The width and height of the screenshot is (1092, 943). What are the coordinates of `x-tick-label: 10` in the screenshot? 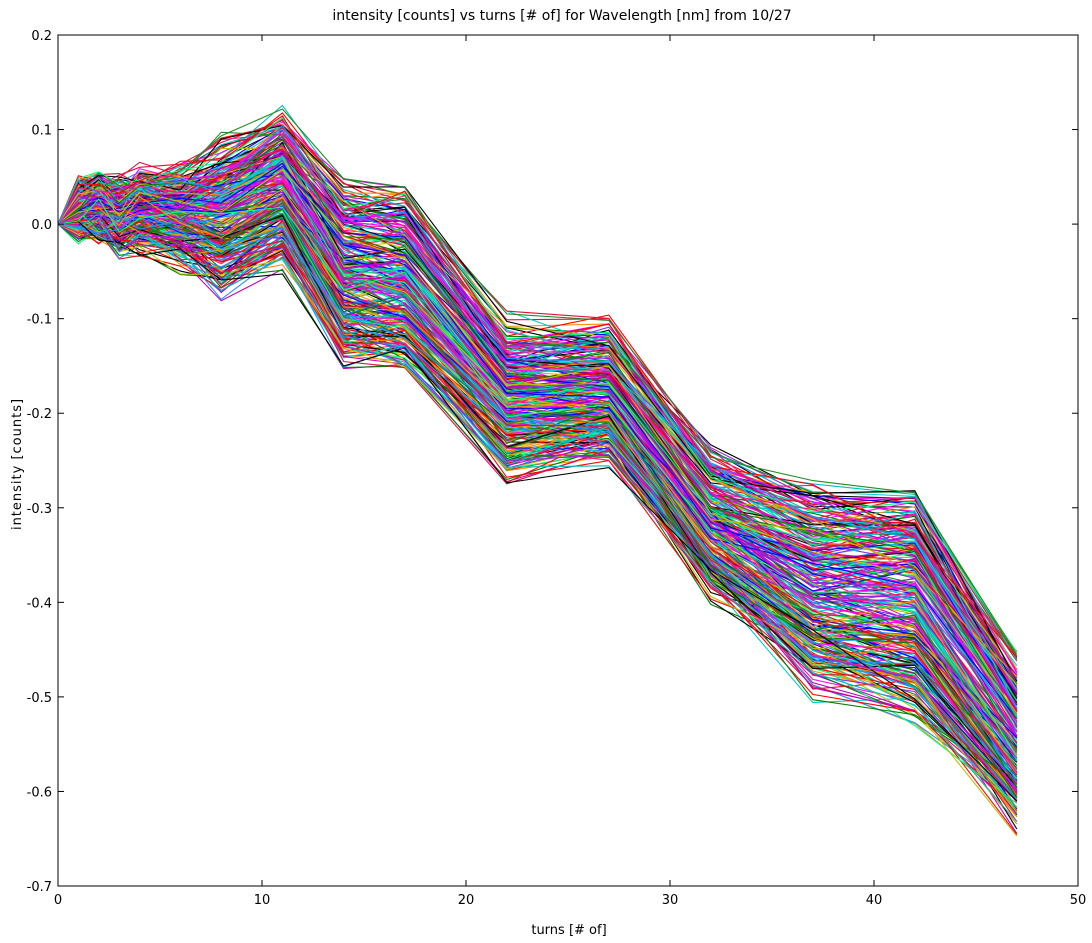 It's located at (262, 900).